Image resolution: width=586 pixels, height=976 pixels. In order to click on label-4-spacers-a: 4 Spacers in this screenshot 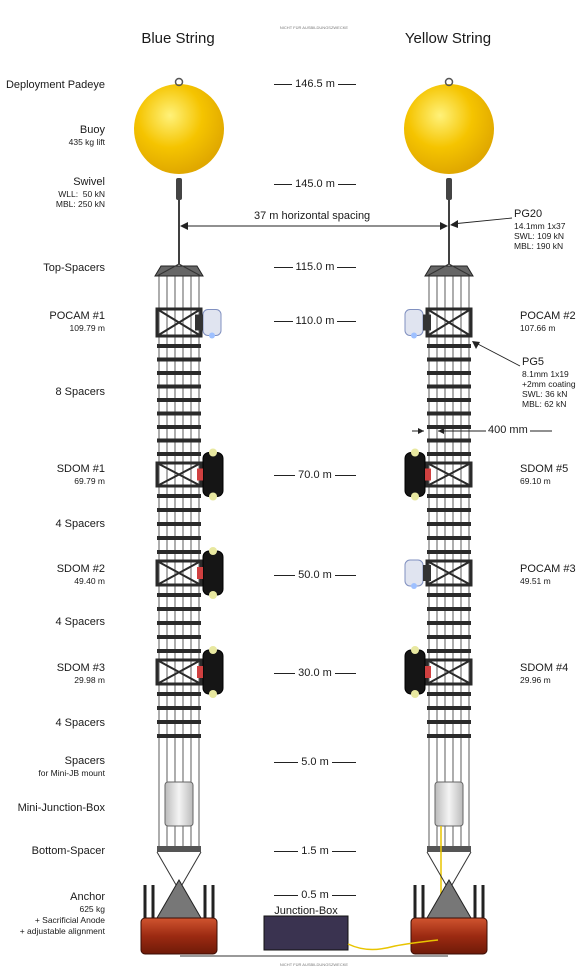, I will do `click(80, 524)`.